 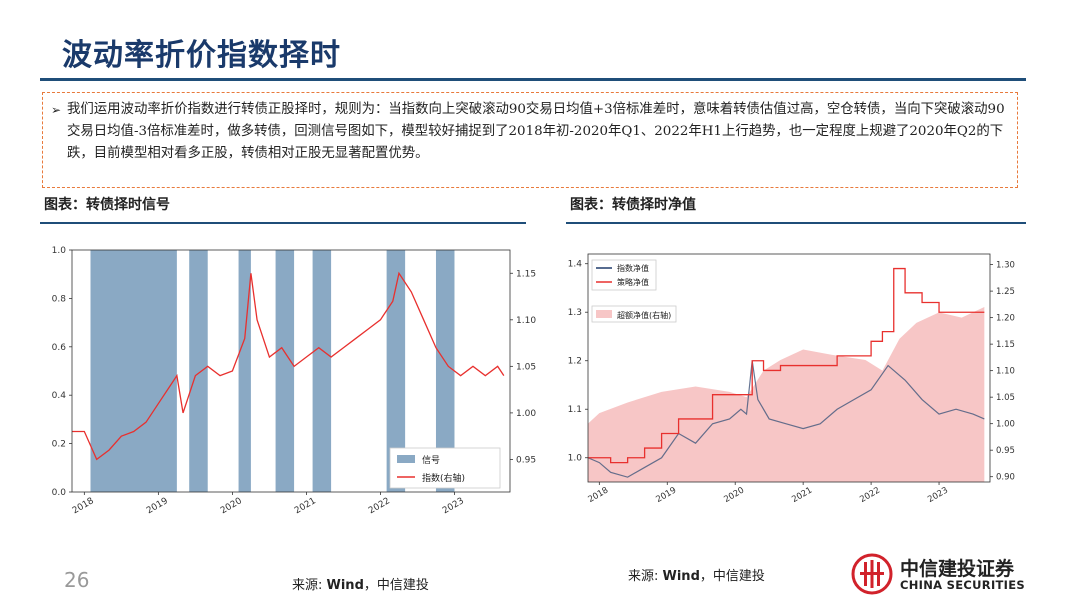 I want to click on index-line, so click(x=288, y=366).